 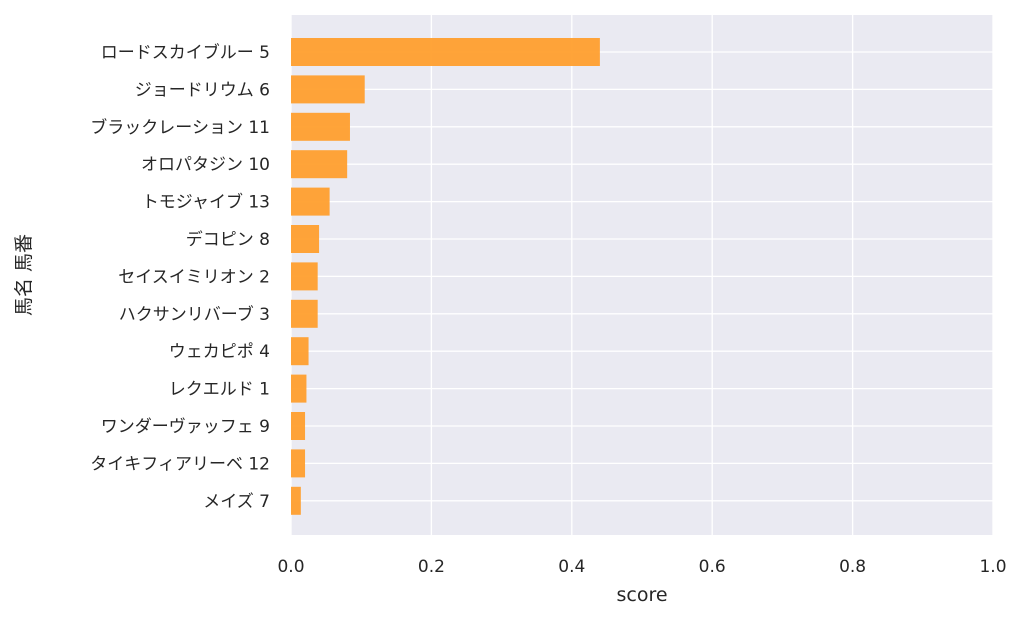 What do you see at coordinates (571, 567) in the screenshot?
I see `x-tick-label: 0.4` at bounding box center [571, 567].